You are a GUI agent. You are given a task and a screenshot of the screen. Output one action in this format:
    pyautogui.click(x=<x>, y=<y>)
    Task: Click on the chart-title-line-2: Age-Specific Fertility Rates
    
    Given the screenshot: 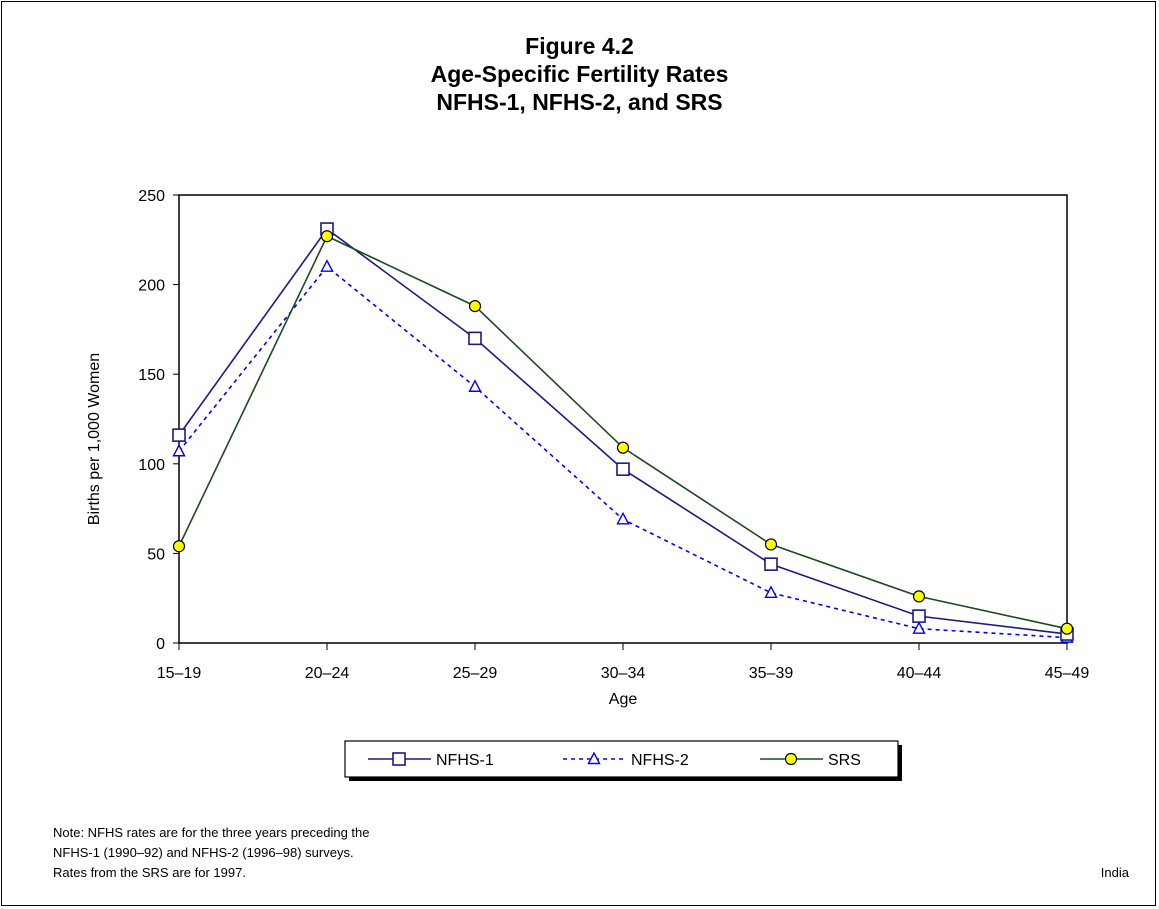 What is the action you would take?
    pyautogui.click(x=579, y=74)
    